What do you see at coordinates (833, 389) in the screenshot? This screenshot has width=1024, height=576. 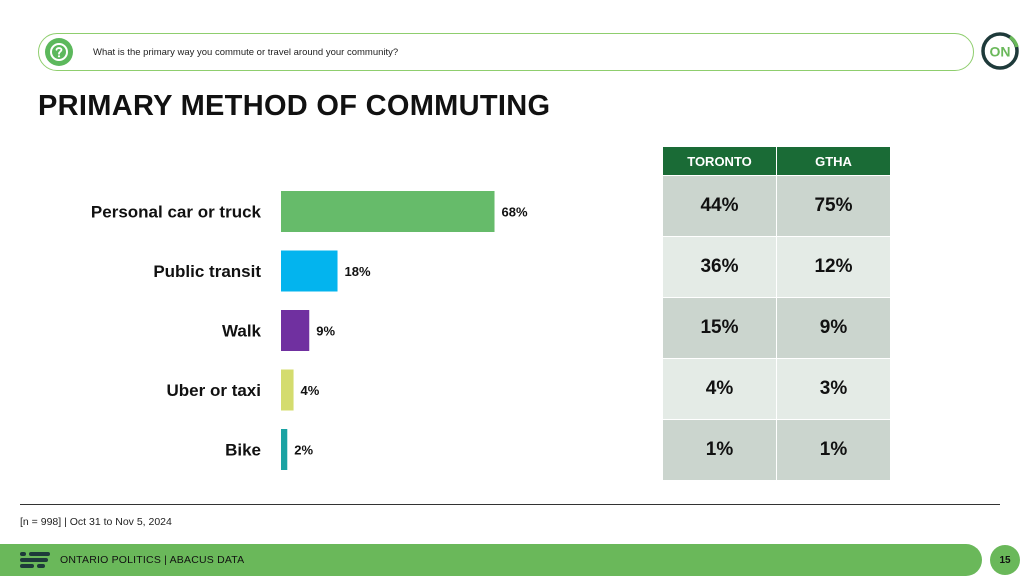 I see `table-cell: 3%` at bounding box center [833, 389].